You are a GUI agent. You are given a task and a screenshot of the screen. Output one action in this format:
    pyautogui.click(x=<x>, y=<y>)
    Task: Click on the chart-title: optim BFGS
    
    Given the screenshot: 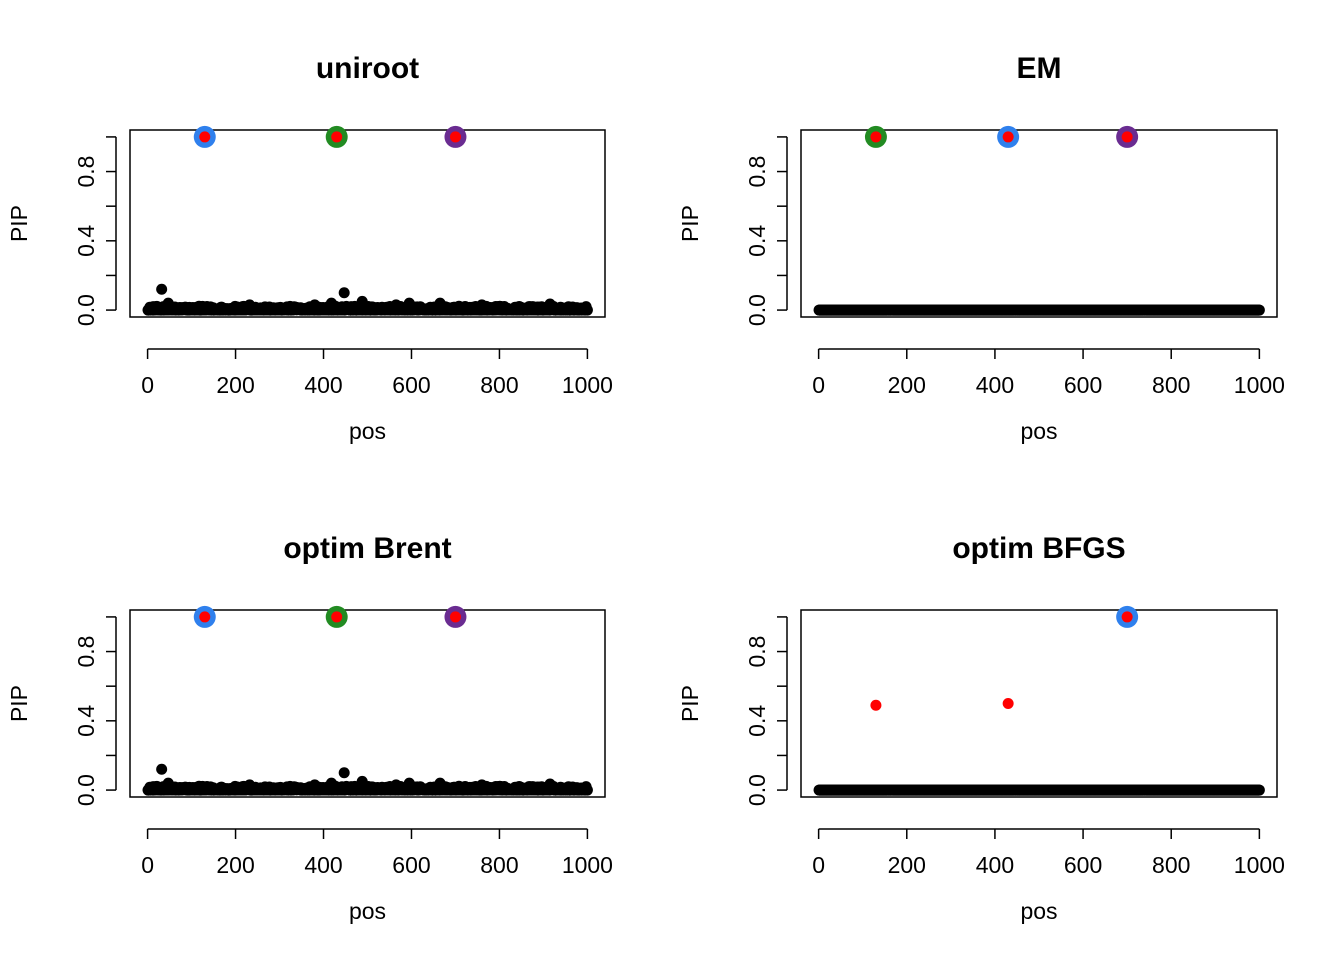 What is the action you would take?
    pyautogui.click(x=1038, y=548)
    